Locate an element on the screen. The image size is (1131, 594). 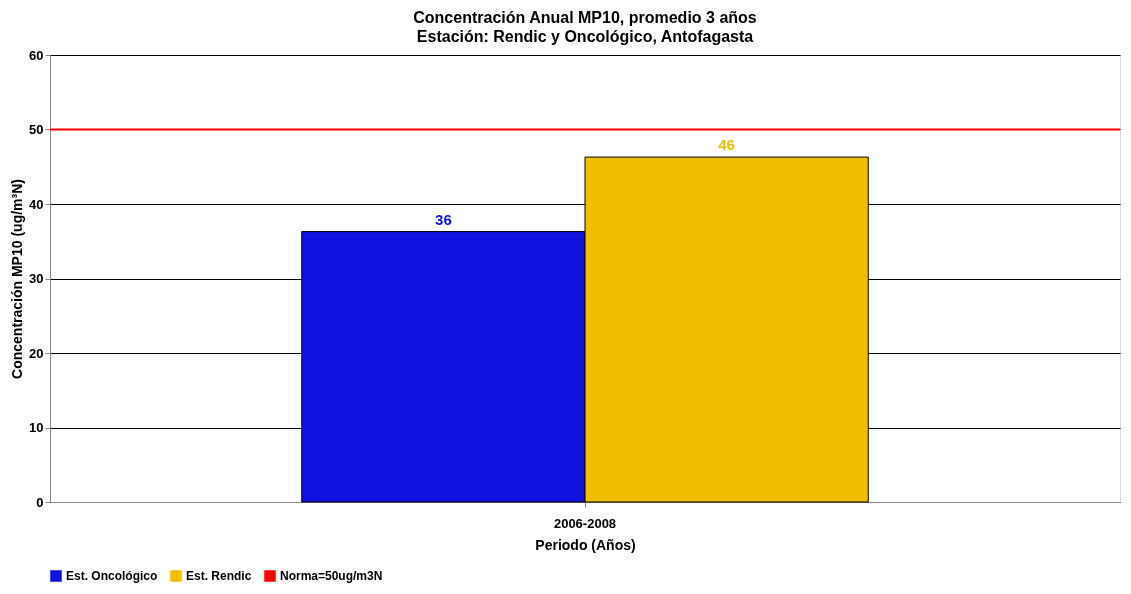
y-tick-label: 30 is located at coordinates (36, 278).